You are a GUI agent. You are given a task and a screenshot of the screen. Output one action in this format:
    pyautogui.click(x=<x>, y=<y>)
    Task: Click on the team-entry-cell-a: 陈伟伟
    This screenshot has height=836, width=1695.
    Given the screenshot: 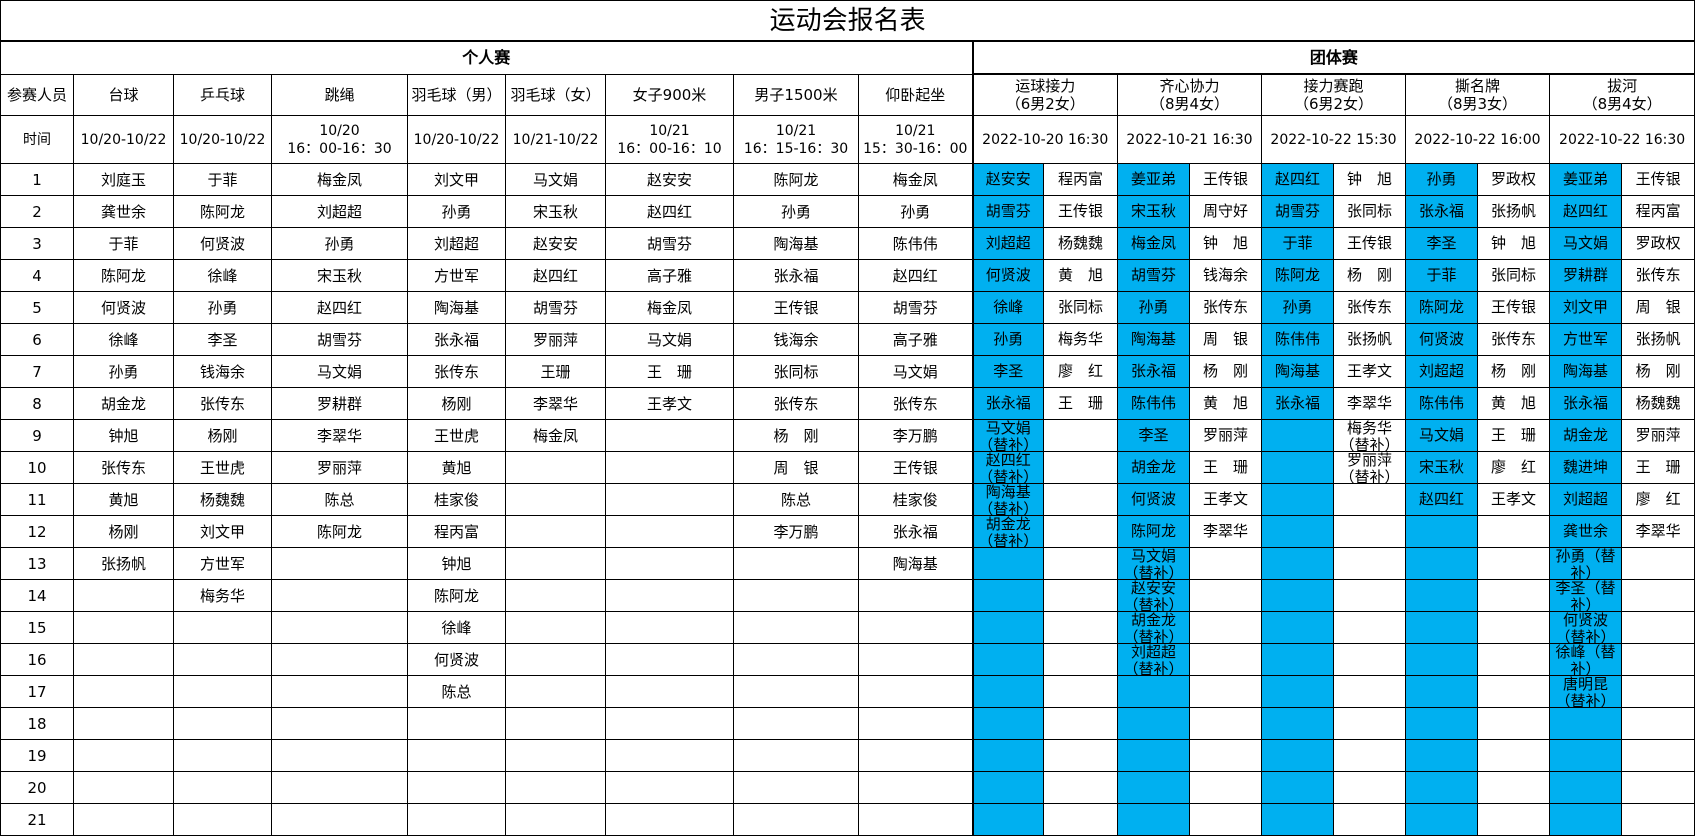 What is the action you would take?
    pyautogui.click(x=1441, y=403)
    